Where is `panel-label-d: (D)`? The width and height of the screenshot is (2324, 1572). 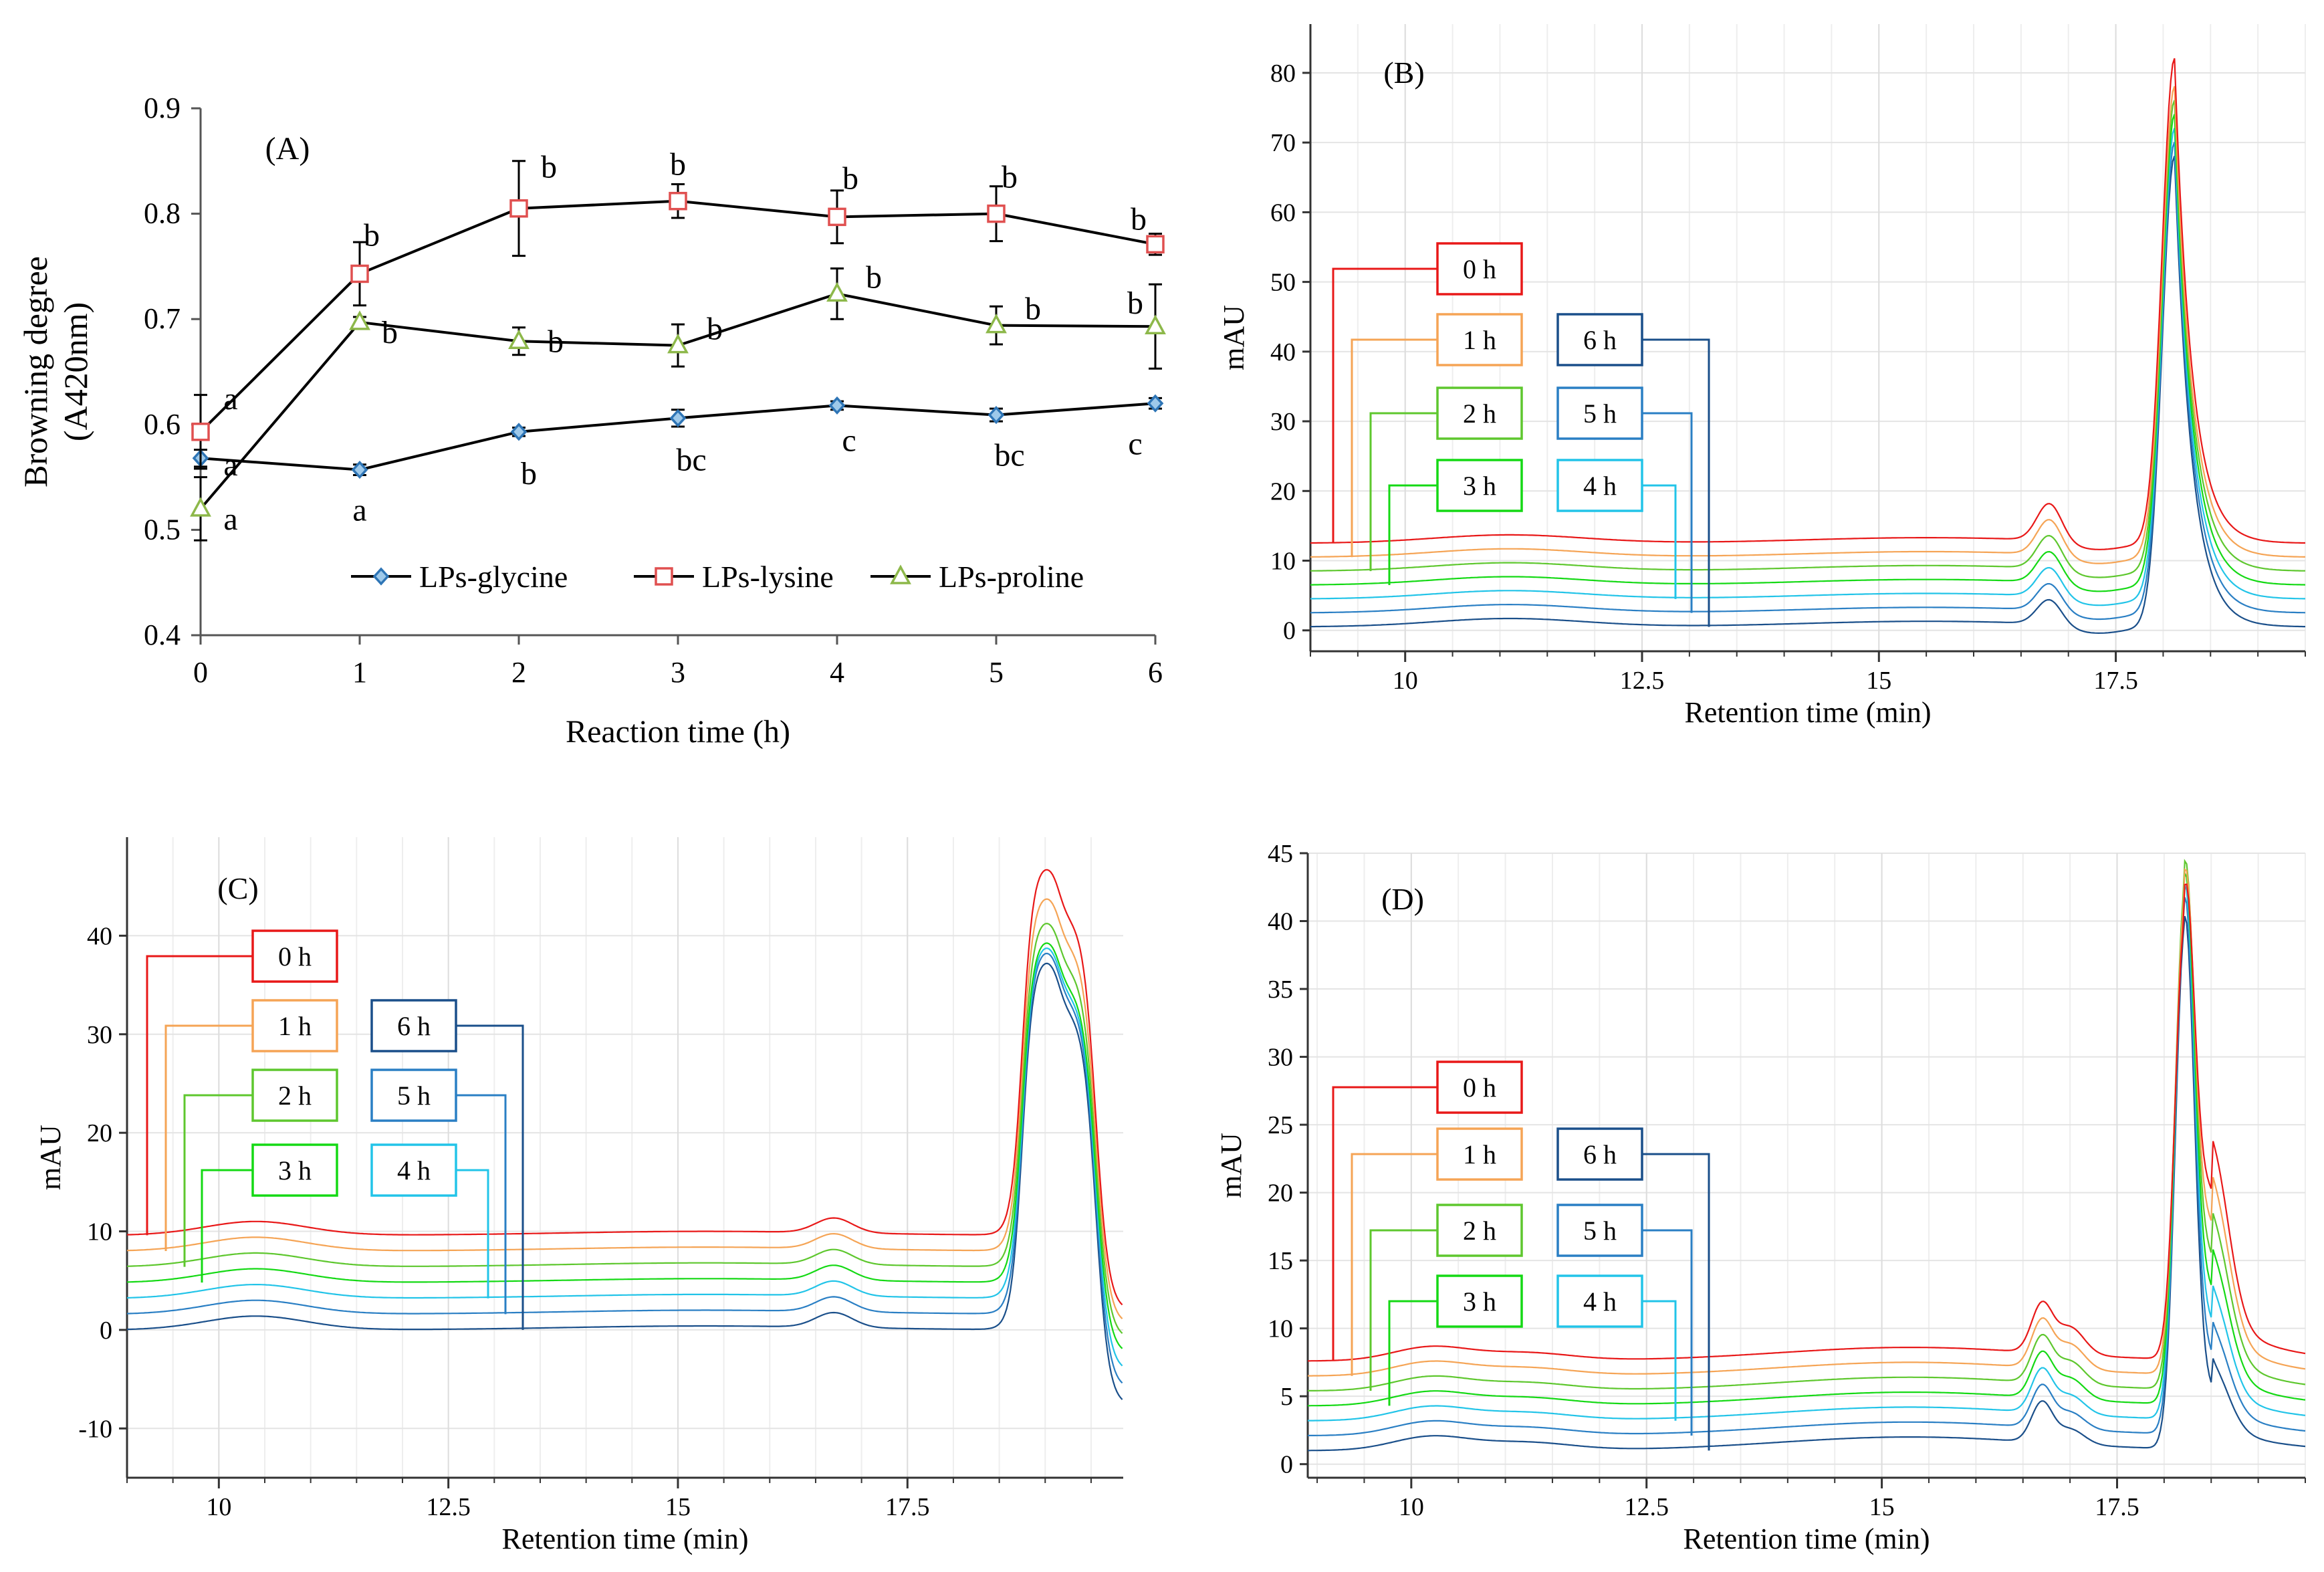
panel-label-d: (D) is located at coordinates (1403, 899).